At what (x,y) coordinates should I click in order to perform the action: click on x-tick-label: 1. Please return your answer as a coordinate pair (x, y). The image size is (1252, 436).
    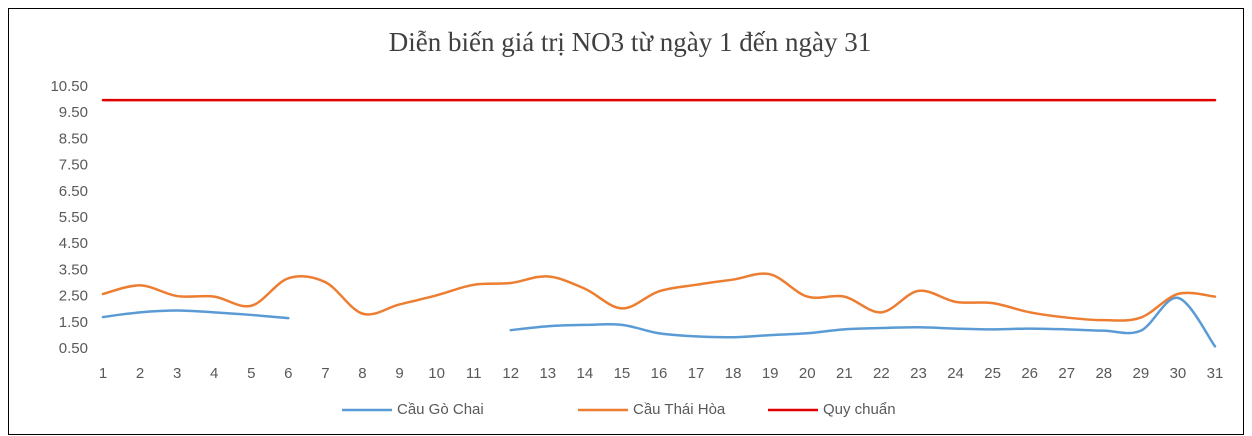
    Looking at the image, I should click on (103, 373).